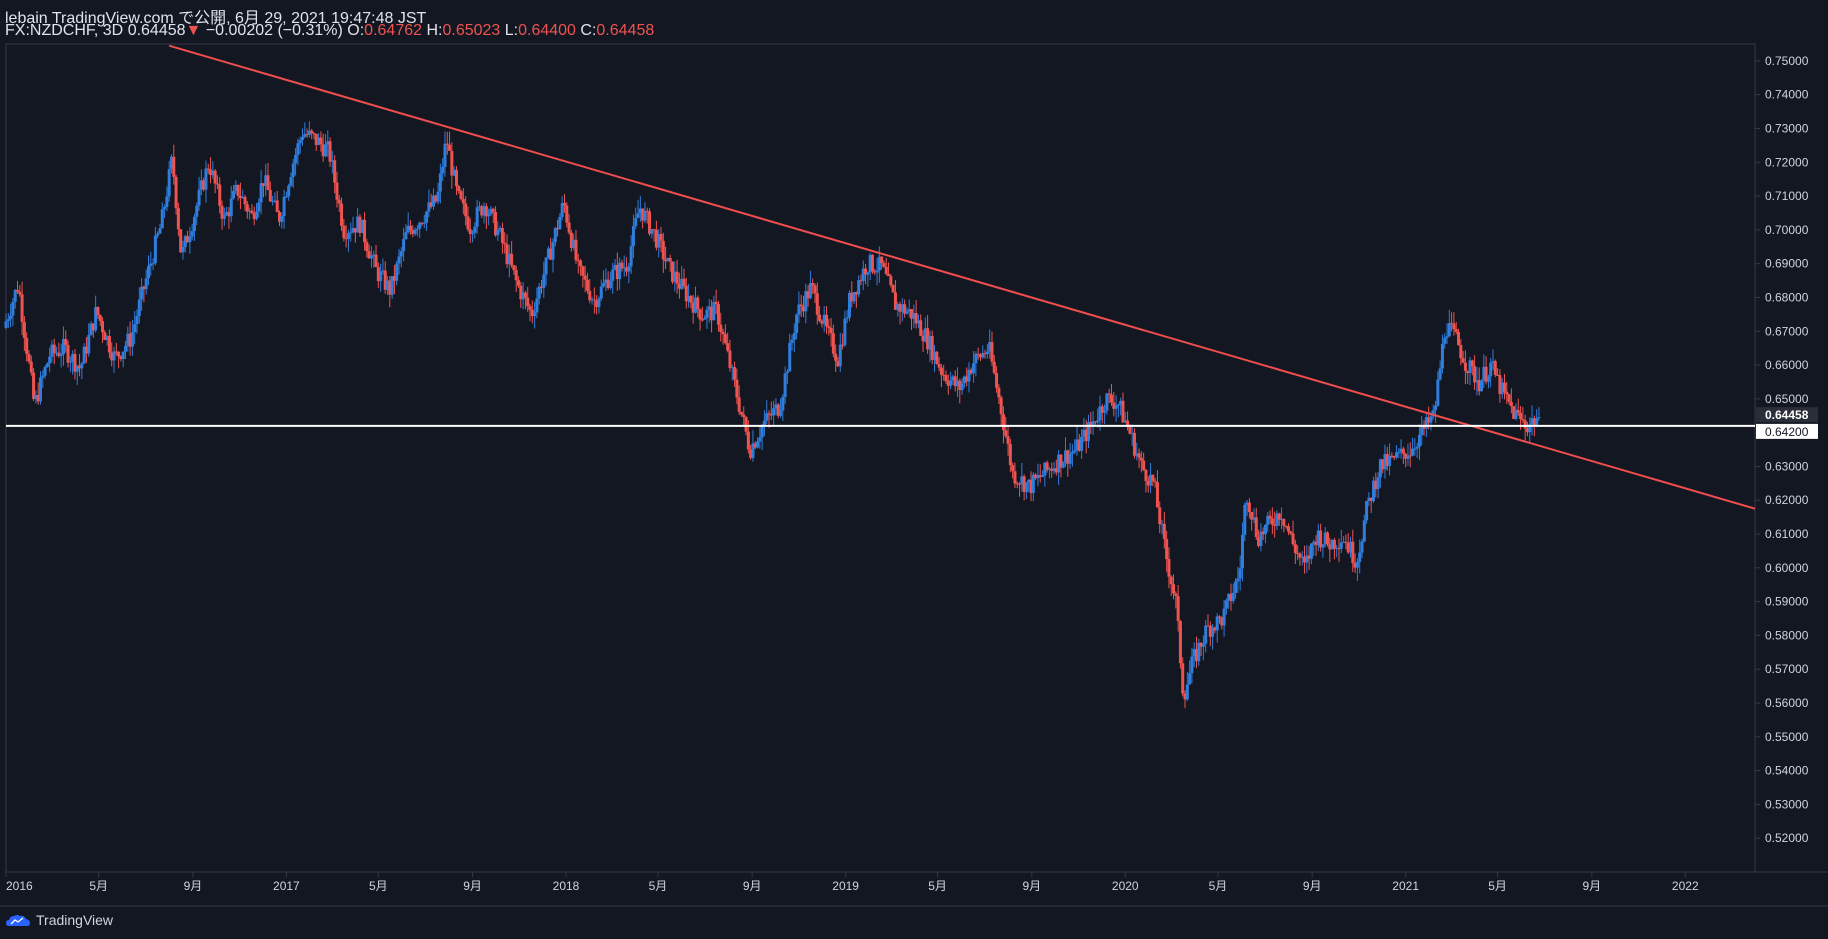 The image size is (1828, 939). Describe the element at coordinates (1787, 128) in the screenshot. I see `price-tick-label: 0.73000` at that location.